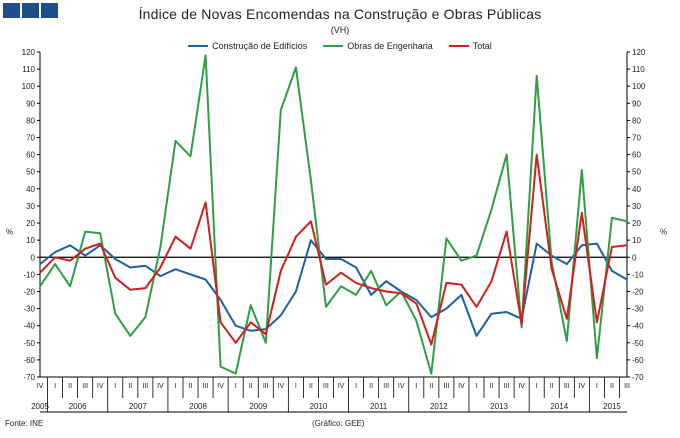  What do you see at coordinates (29, 86) in the screenshot?
I see `y-tick-label-left: 100` at bounding box center [29, 86].